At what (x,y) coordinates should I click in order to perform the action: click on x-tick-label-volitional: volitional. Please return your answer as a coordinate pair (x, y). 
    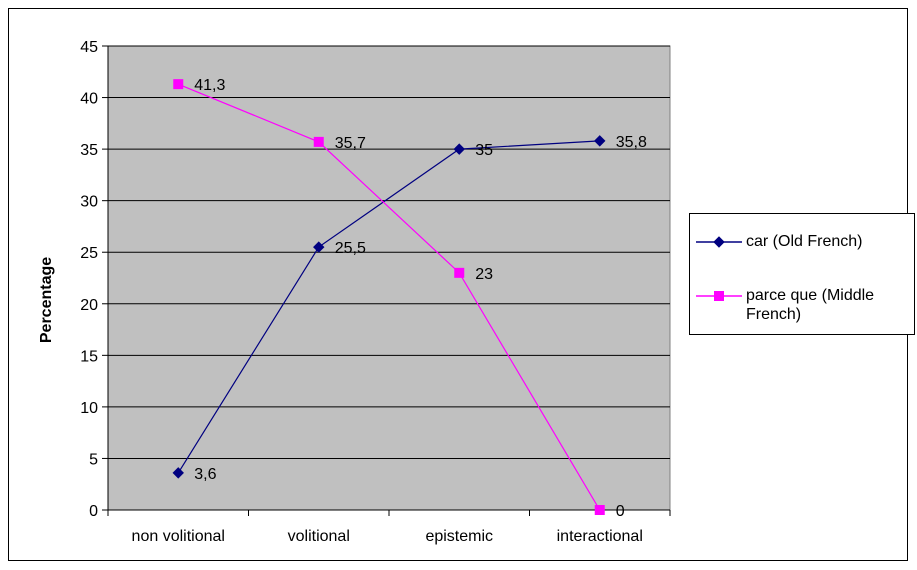
    Looking at the image, I should click on (319, 536).